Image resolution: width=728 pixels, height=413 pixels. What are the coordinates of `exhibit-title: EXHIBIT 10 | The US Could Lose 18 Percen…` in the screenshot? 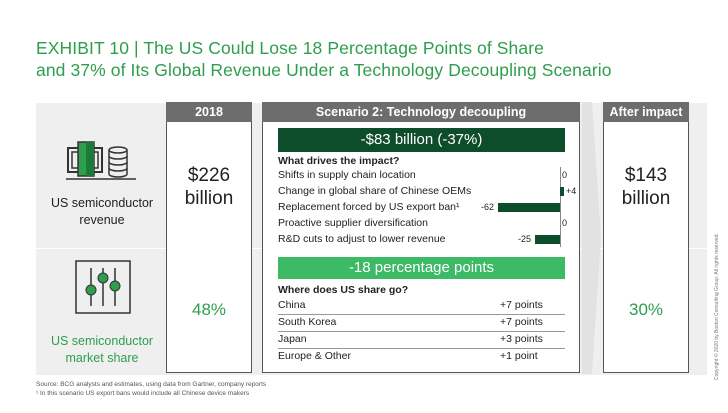 It's located at (356, 59).